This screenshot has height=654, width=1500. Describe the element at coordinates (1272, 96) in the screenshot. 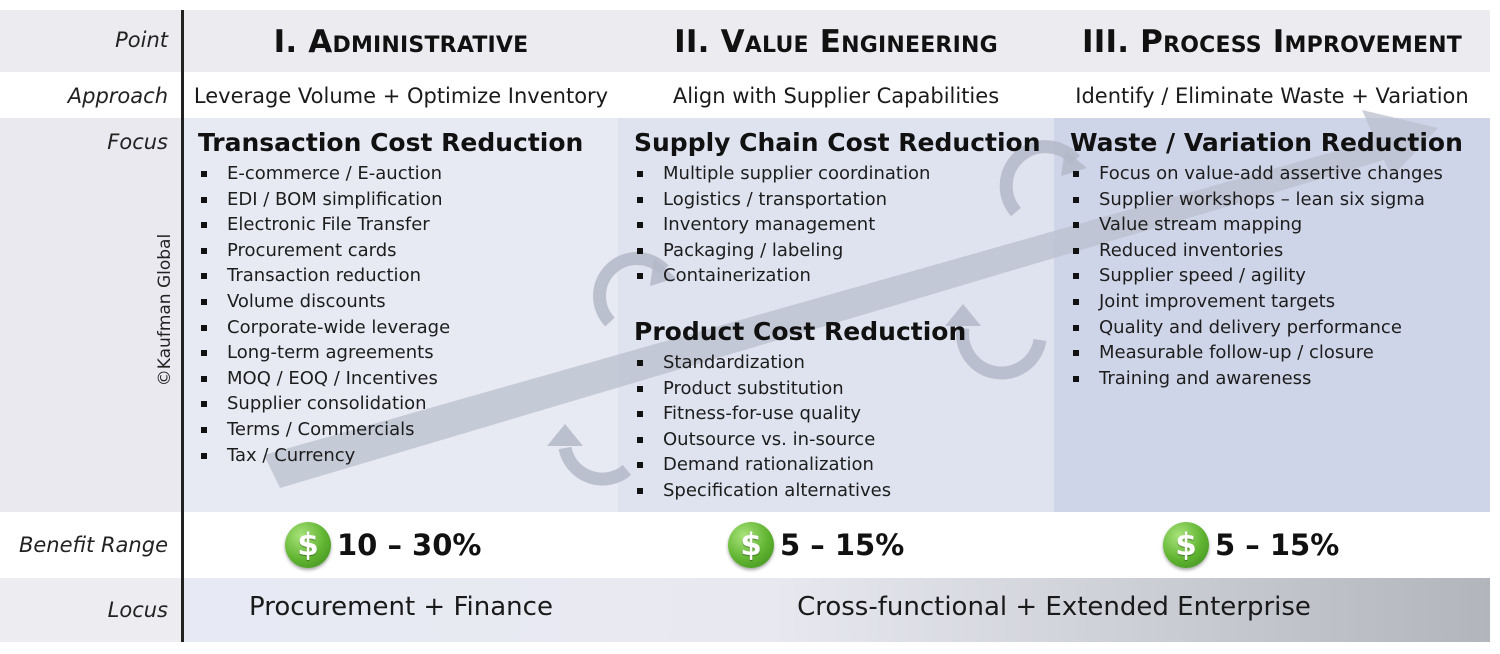

I see `approach-process-improvement: Identify / Eliminate Waste + Variation` at that location.